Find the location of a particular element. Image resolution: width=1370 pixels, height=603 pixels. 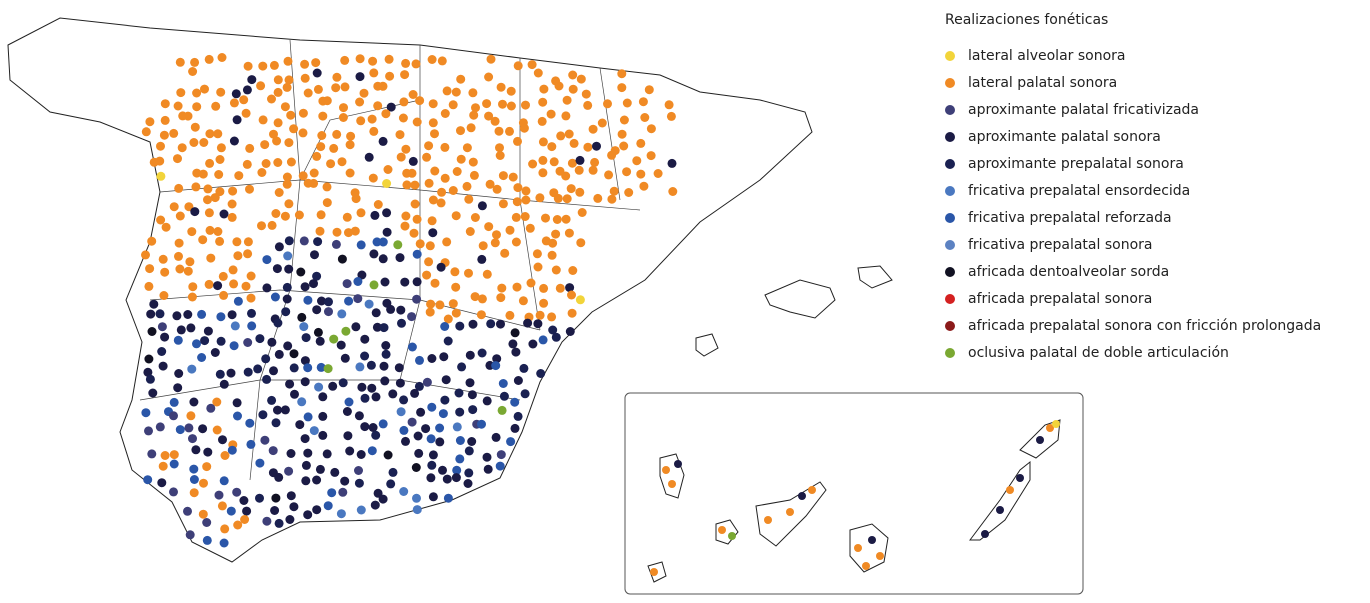

legend-label: aproximante palatal fricativizada is located at coordinates (1083, 110).